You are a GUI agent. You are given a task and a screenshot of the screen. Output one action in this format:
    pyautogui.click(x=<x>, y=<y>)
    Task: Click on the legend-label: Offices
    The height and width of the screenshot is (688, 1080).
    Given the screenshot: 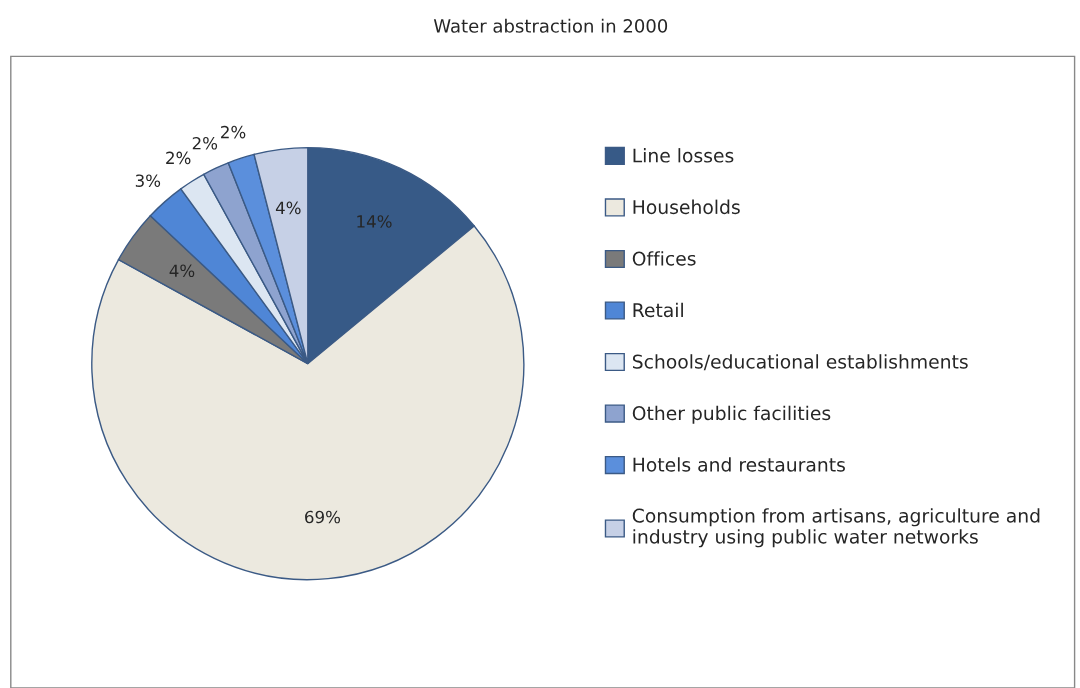 What is the action you would take?
    pyautogui.click(x=664, y=258)
    